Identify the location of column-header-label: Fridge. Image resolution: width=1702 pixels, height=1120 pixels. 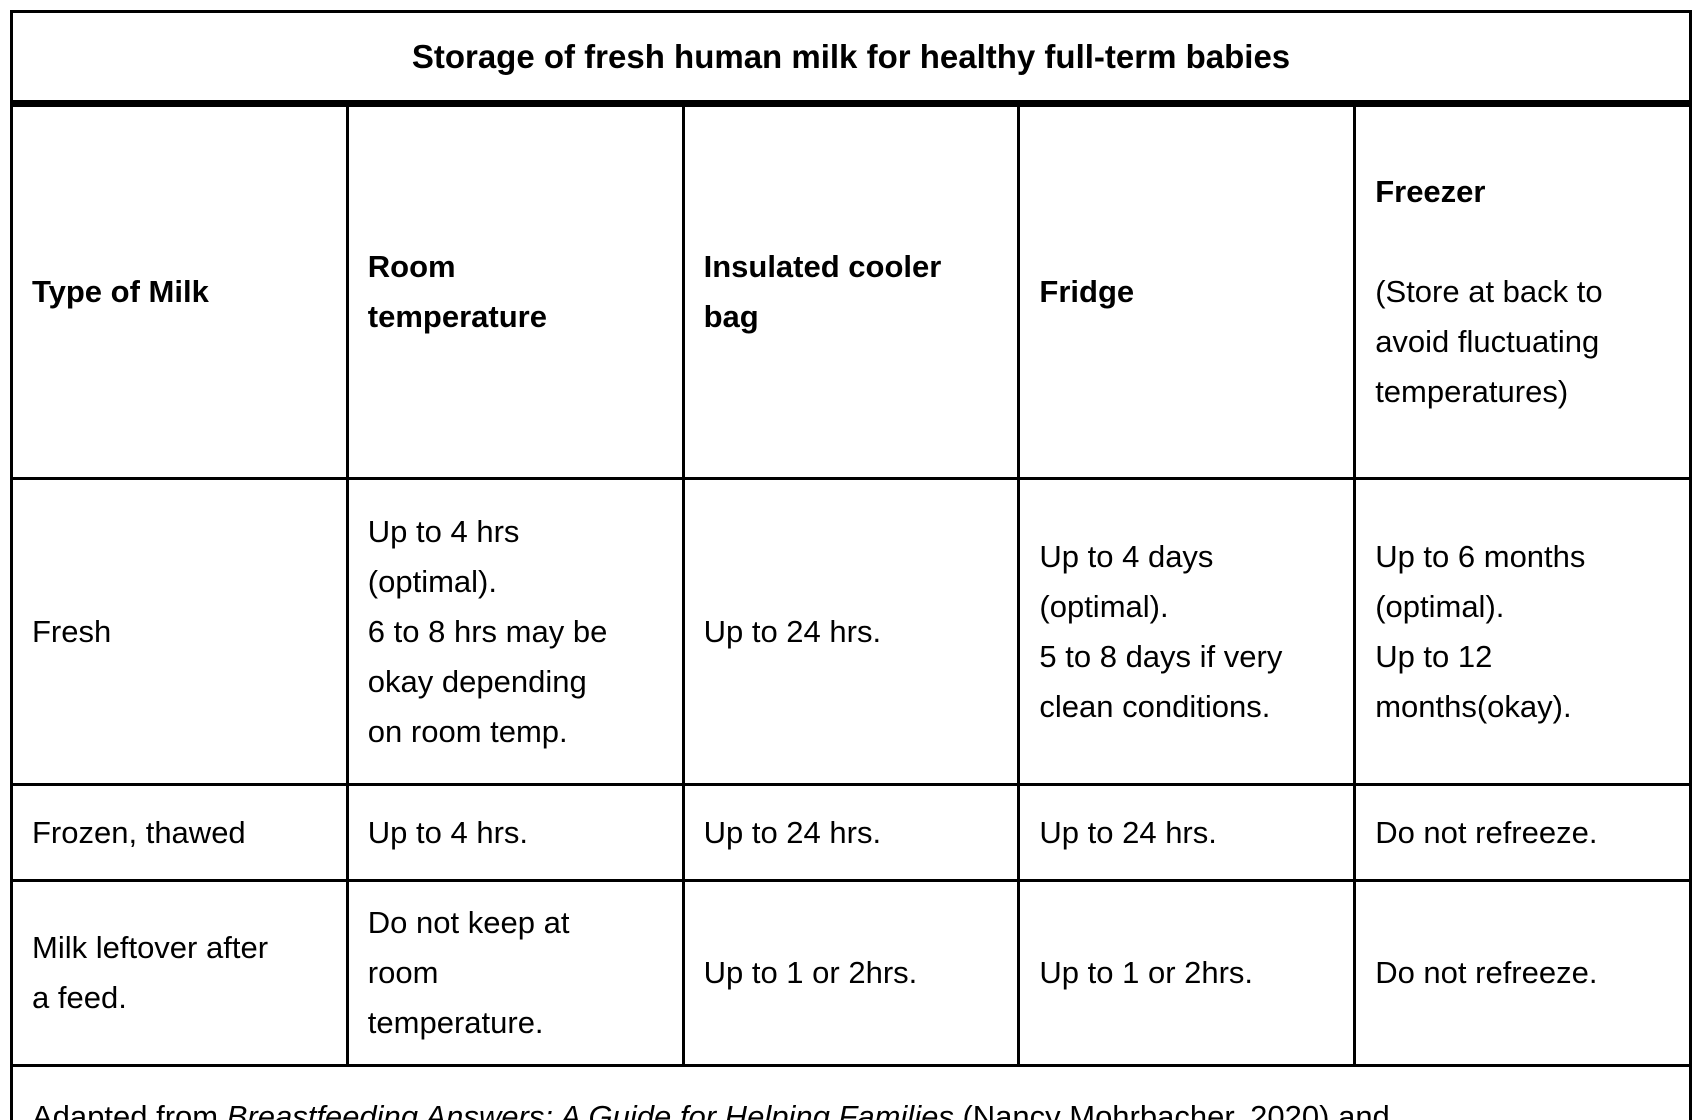
(1087, 291).